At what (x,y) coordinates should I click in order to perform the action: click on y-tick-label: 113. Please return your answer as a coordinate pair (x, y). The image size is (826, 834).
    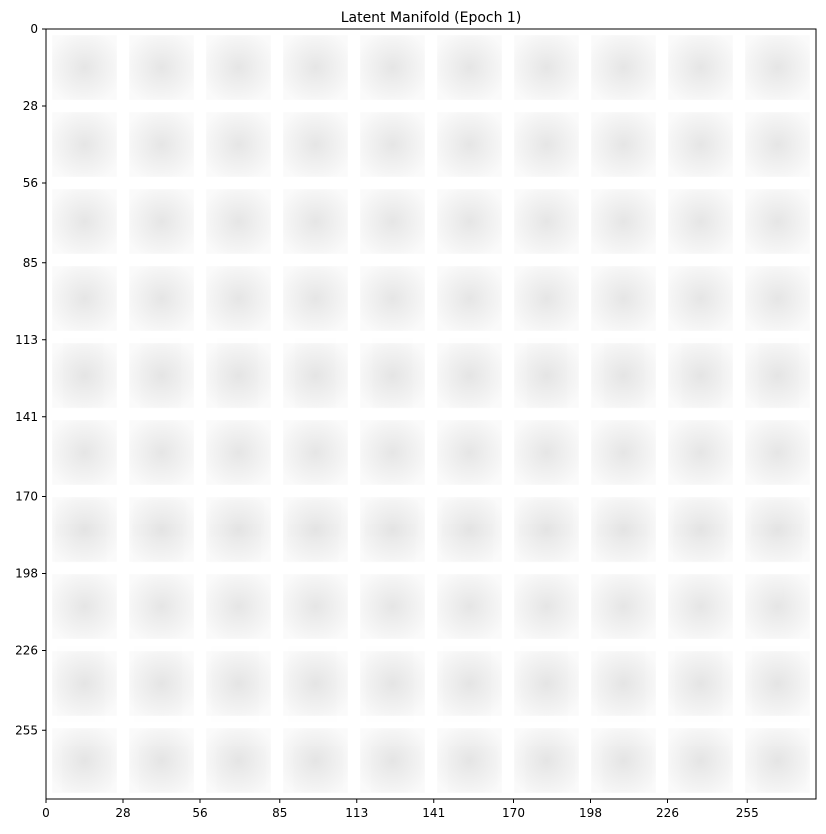
    Looking at the image, I should click on (26, 340).